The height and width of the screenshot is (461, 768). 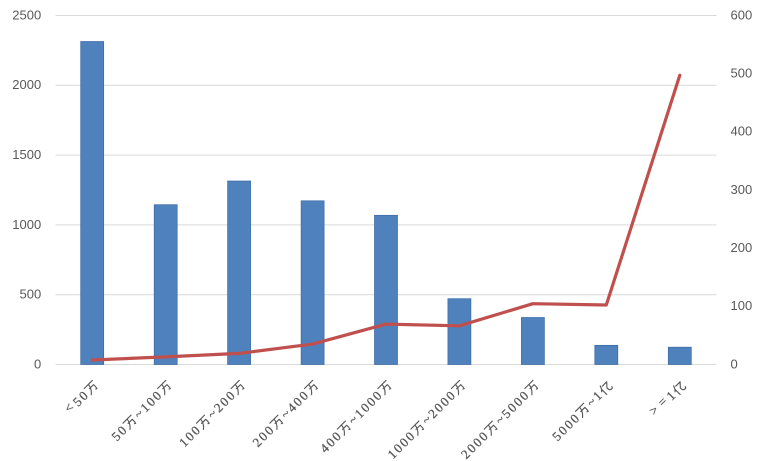 I want to click on svg-text: 100, so click(x=742, y=305).